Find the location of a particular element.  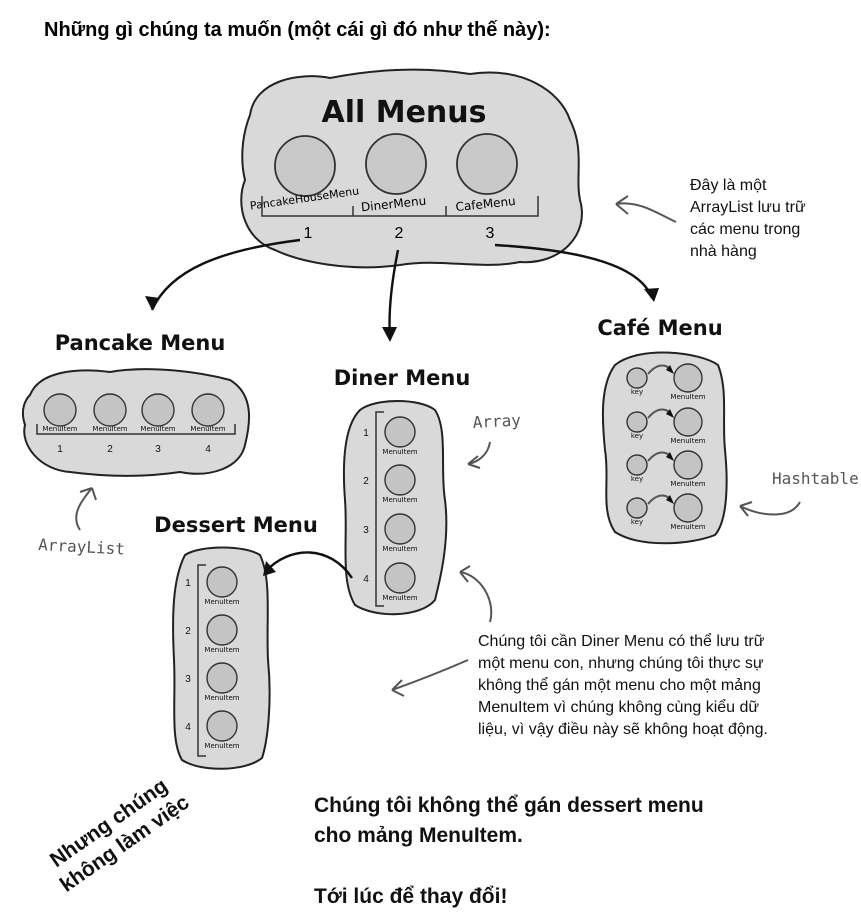

diner-menu-title: Diner Menu is located at coordinates (402, 378).